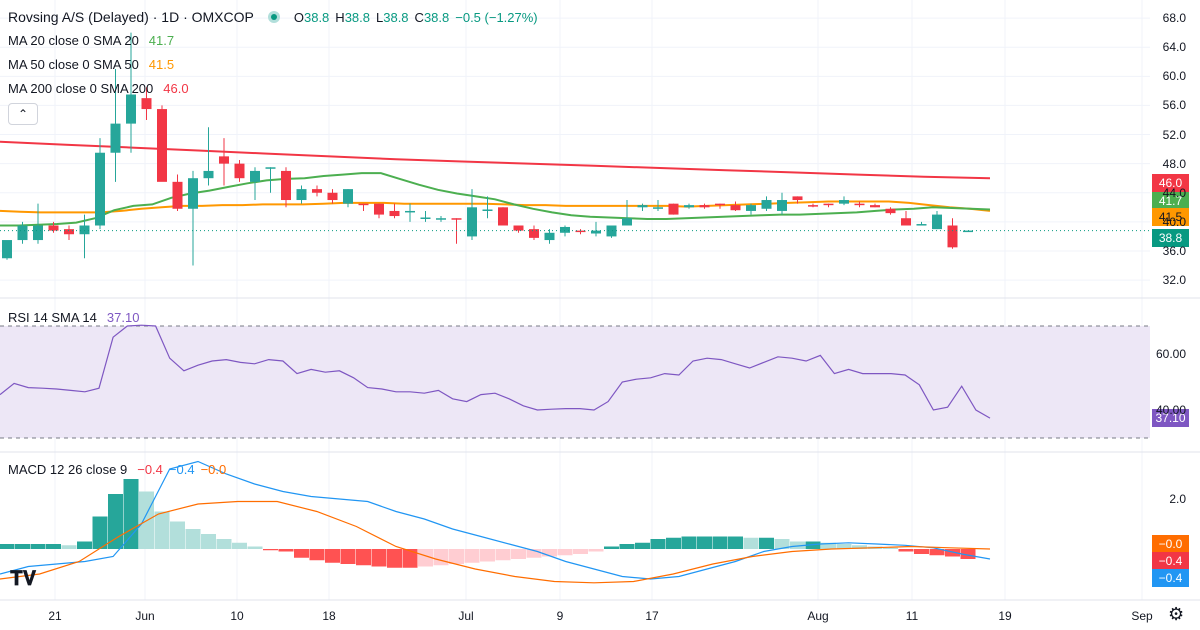 This screenshot has height=630, width=1200. I want to click on ma200-label: MA 200 close 0 SMA 200, so click(81, 88).